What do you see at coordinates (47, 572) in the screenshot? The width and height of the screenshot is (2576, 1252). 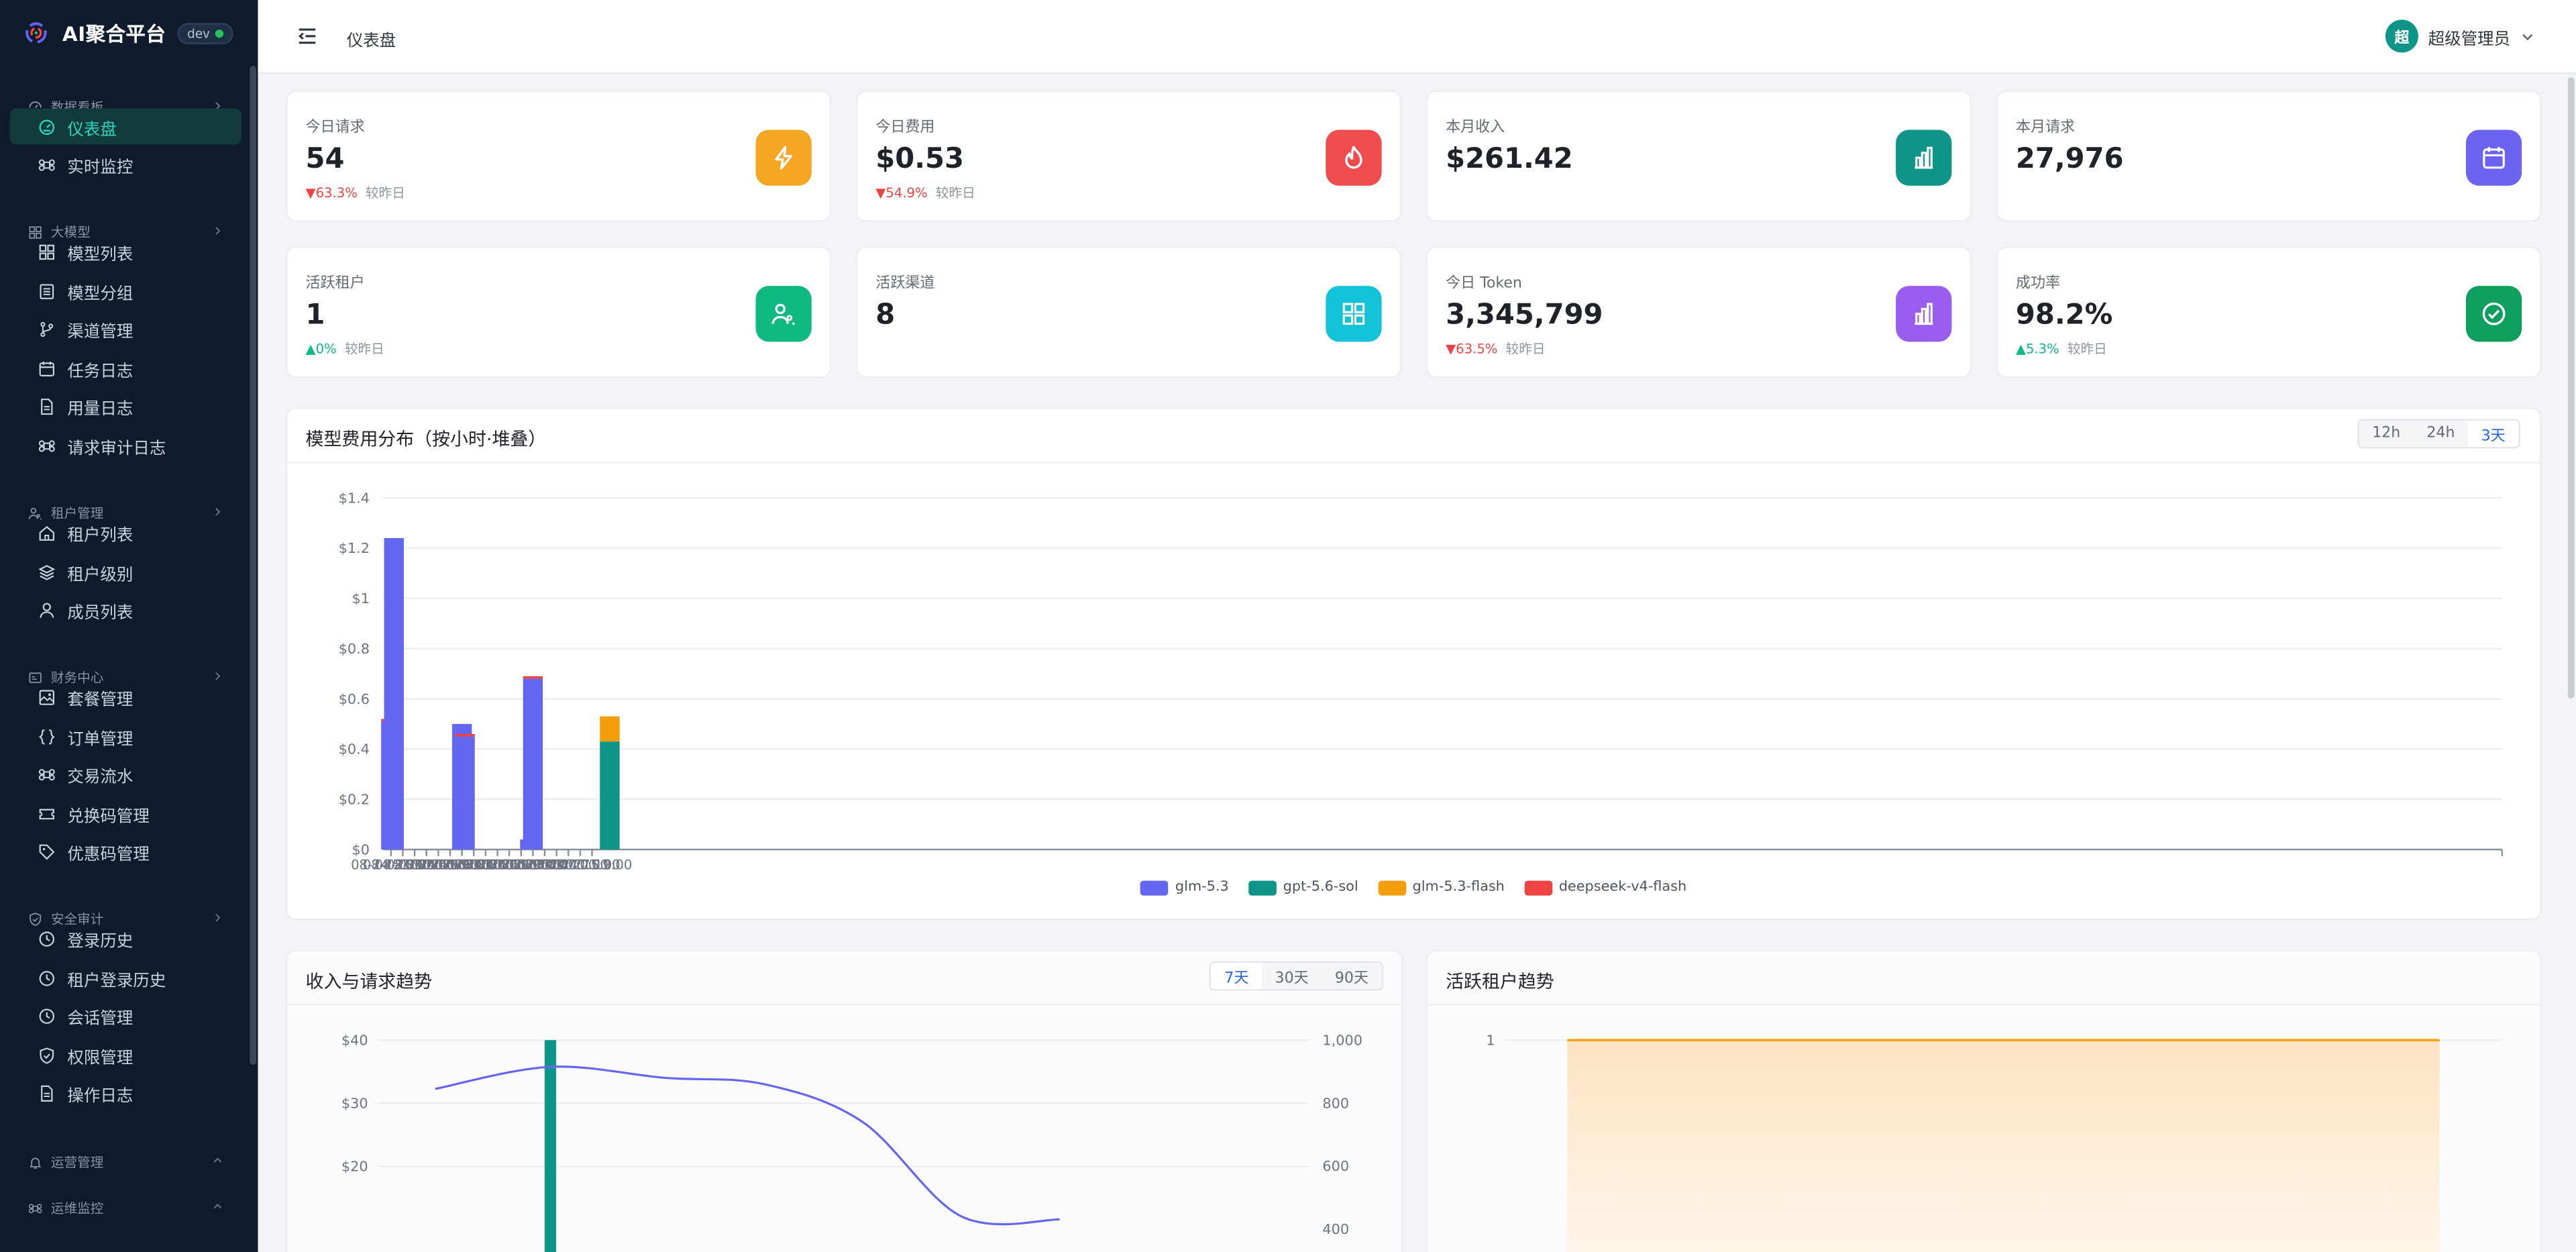 I see `layers-icon` at bounding box center [47, 572].